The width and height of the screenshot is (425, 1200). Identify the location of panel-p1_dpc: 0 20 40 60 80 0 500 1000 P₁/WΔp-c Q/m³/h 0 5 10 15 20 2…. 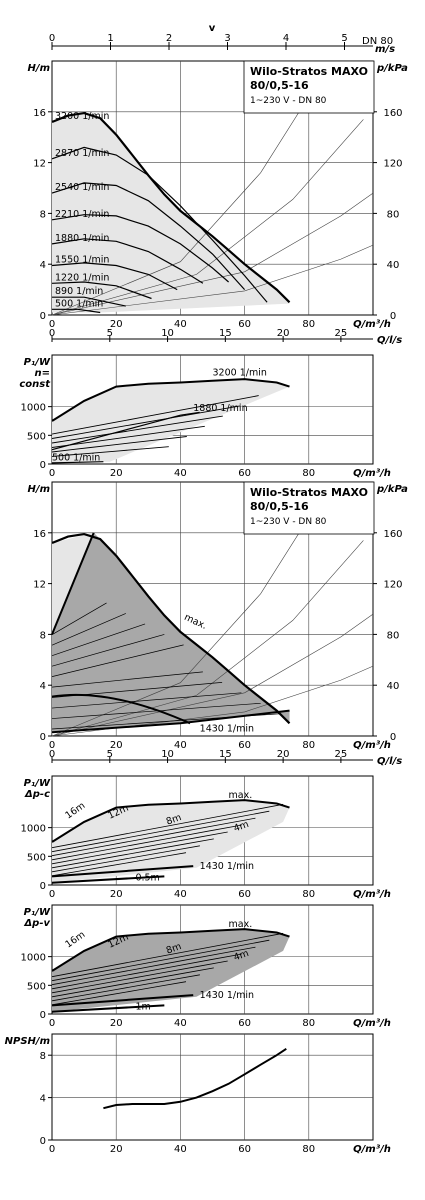
(212, 824).